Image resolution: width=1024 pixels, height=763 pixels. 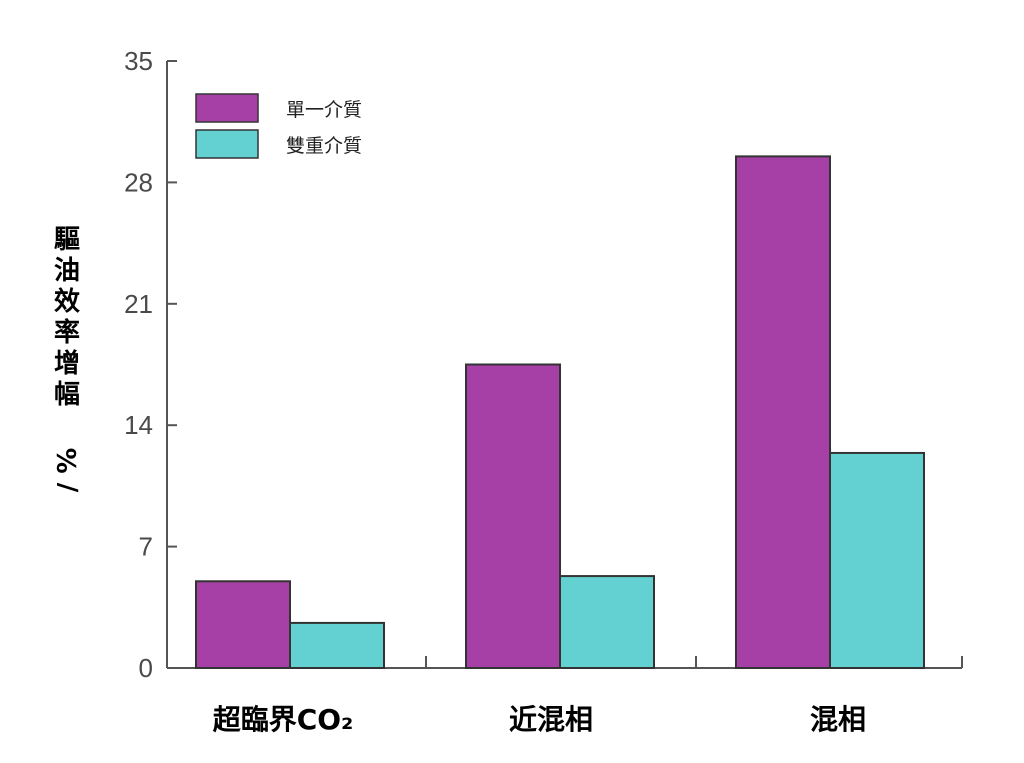 I want to click on category-label: 混相, so click(x=838, y=719).